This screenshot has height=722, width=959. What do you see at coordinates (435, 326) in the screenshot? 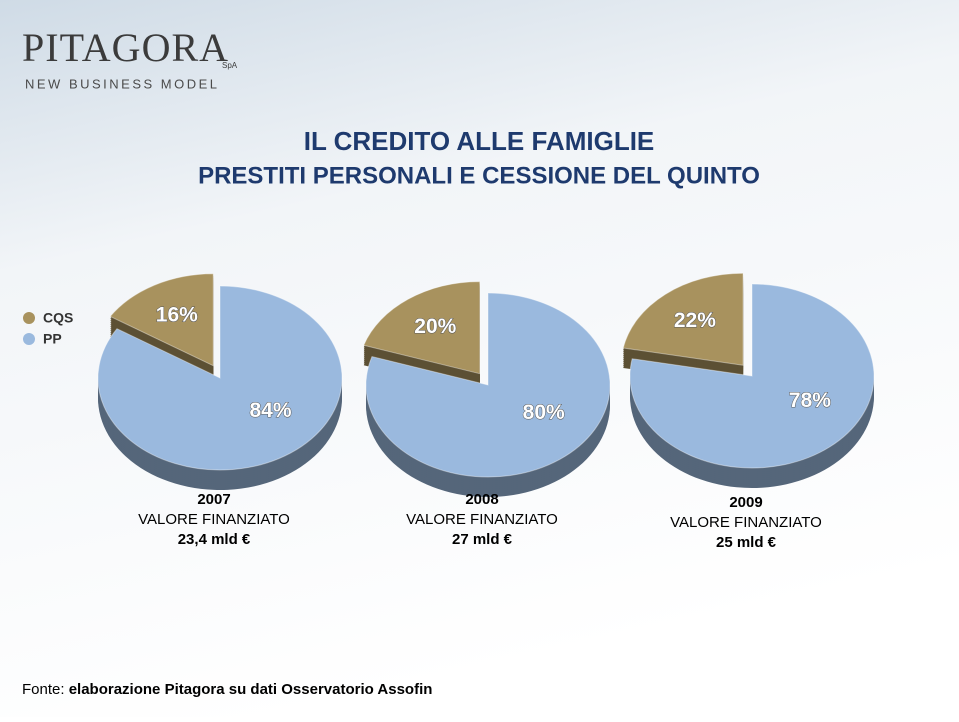
I see `value-label: 20%` at bounding box center [435, 326].